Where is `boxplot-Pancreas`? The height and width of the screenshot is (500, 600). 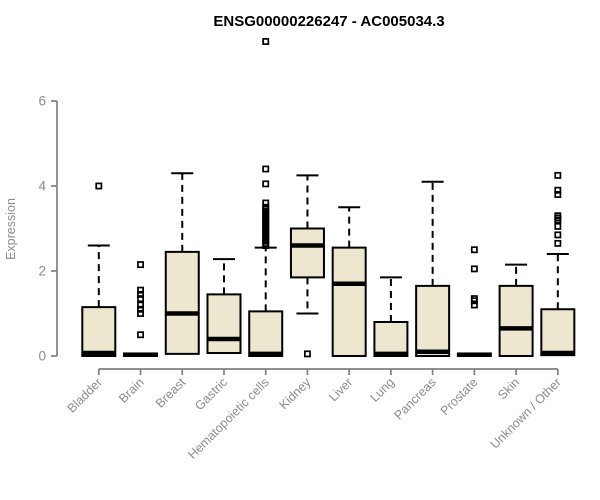 boxplot-Pancreas is located at coordinates (433, 268).